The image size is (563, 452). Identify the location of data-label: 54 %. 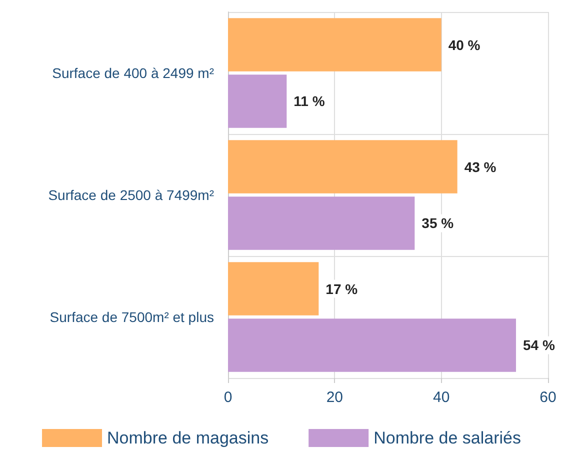
(539, 345).